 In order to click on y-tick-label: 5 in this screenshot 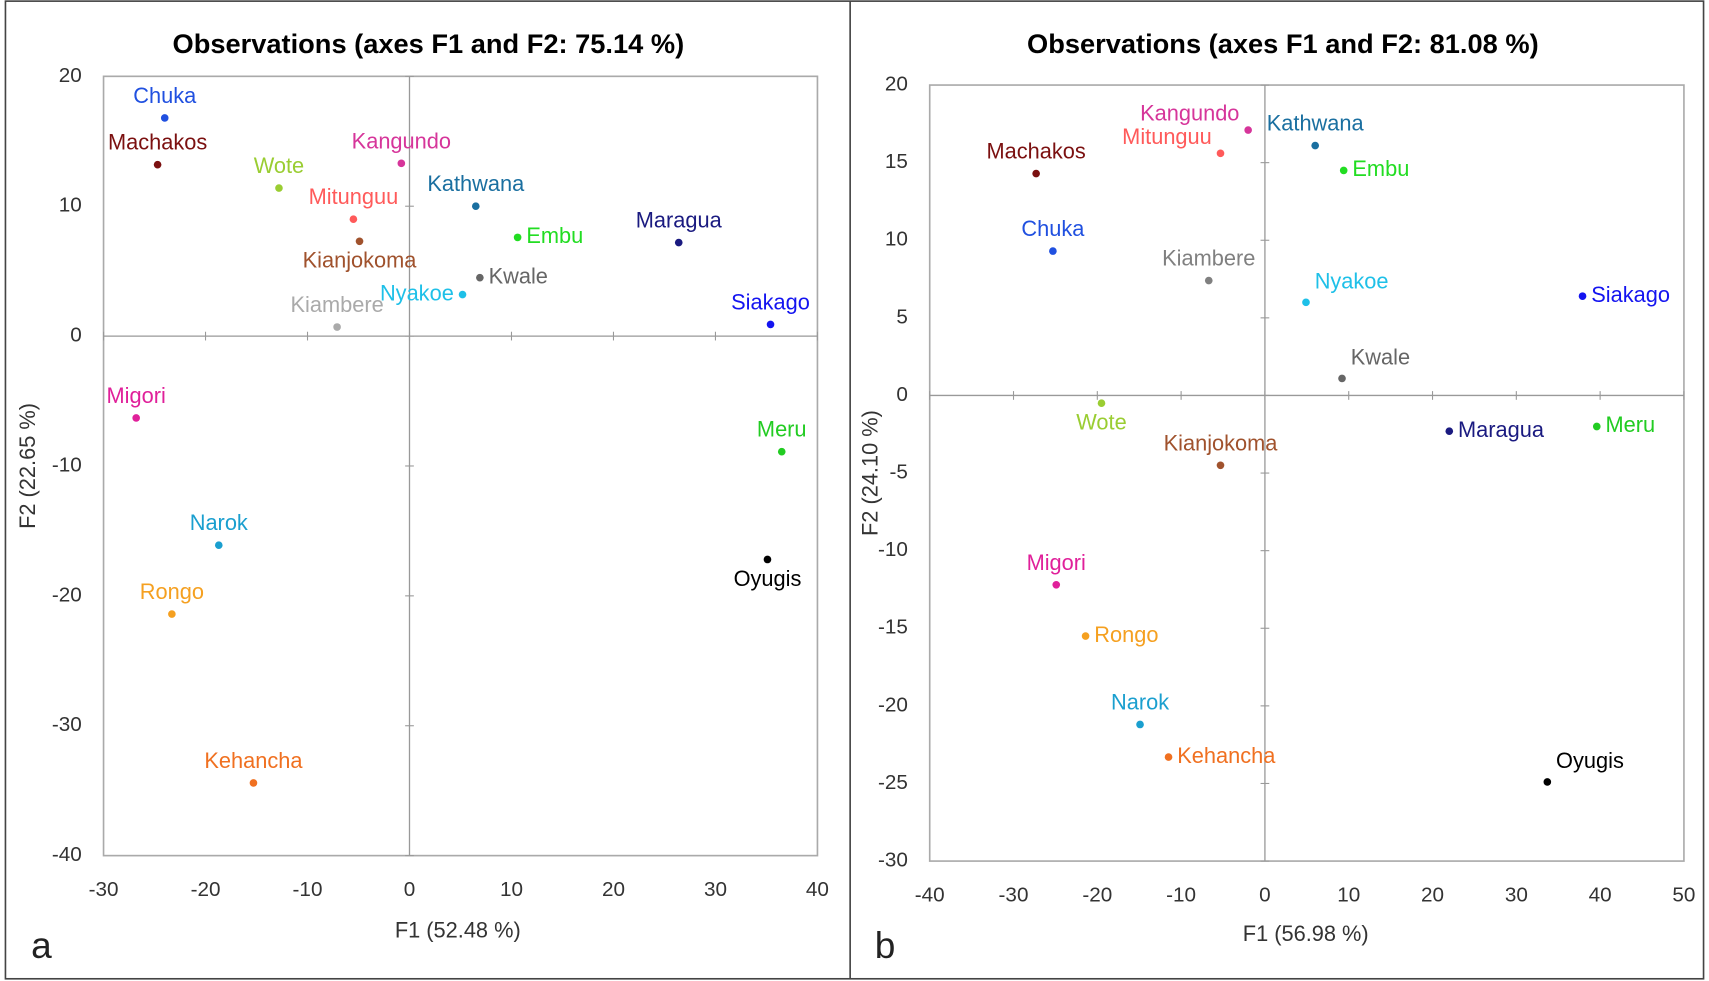, I will do `click(902, 316)`.